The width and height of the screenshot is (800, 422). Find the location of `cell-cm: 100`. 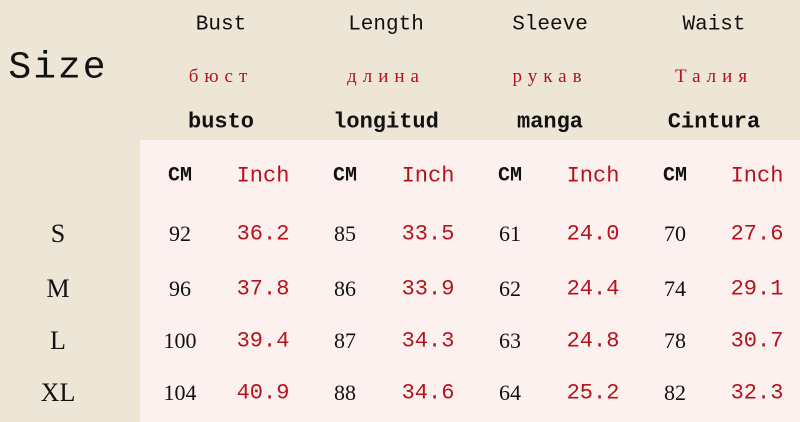

cell-cm: 100 is located at coordinates (180, 340).